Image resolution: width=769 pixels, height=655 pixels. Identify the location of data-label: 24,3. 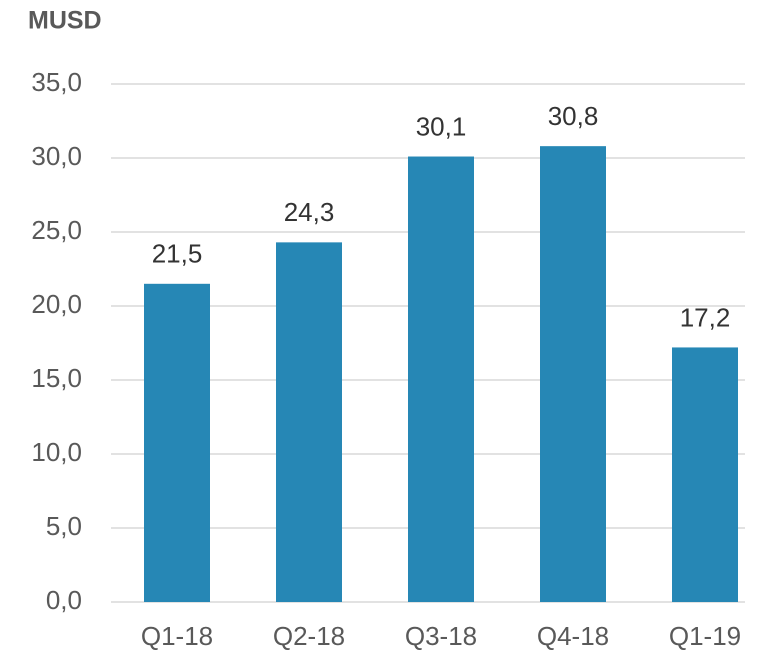
(309, 212).